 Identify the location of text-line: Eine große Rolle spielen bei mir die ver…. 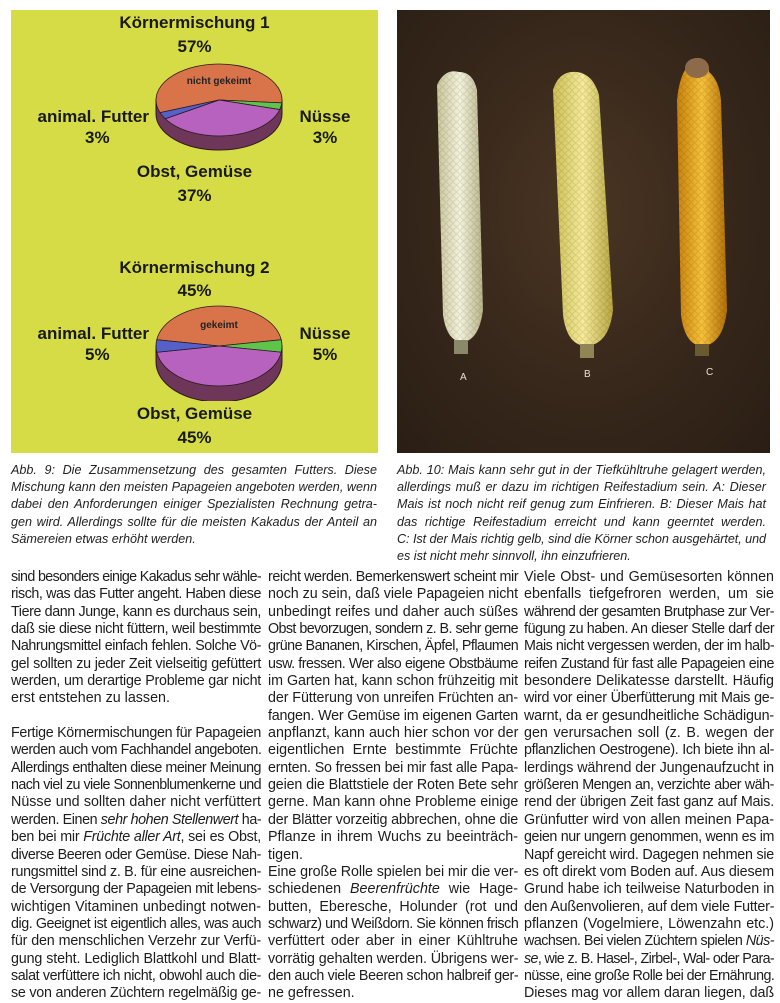
(393, 871).